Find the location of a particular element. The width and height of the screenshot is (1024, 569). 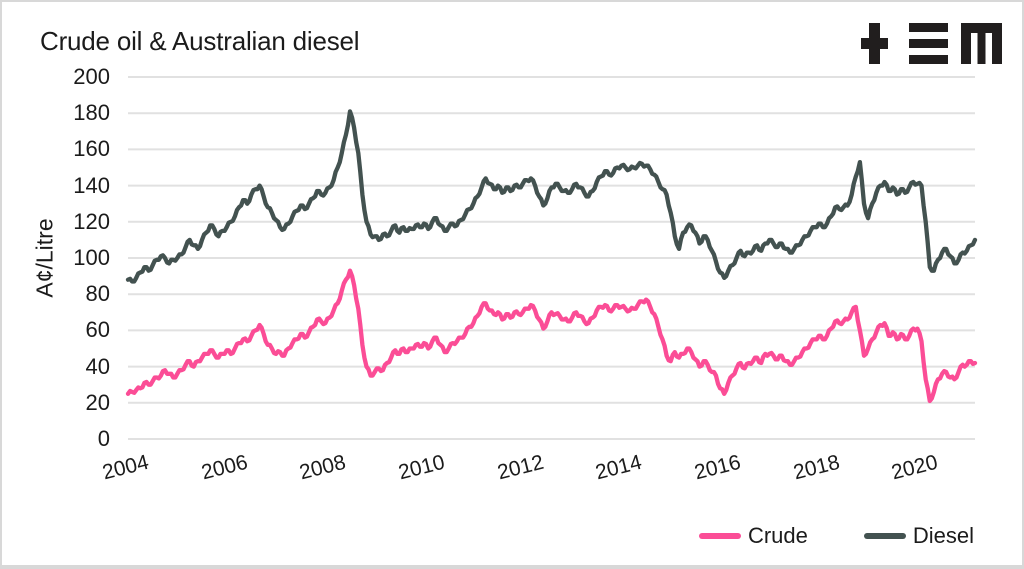

y-tick-label: 0 is located at coordinates (103, 438).